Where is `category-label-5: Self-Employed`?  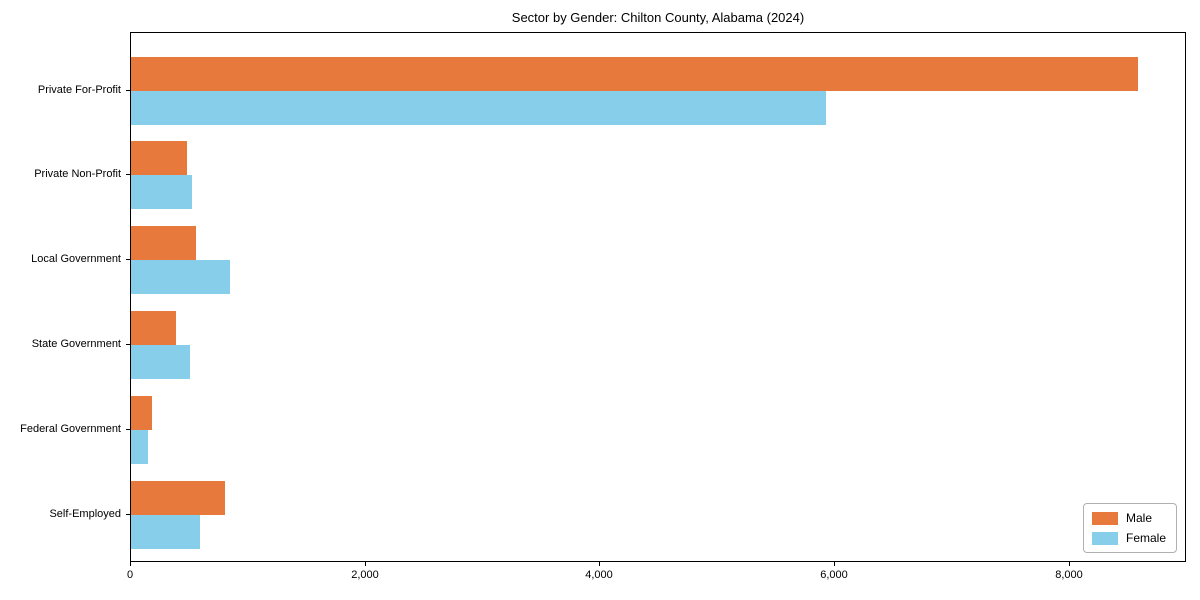 category-label-5: Self-Employed is located at coordinates (85, 514).